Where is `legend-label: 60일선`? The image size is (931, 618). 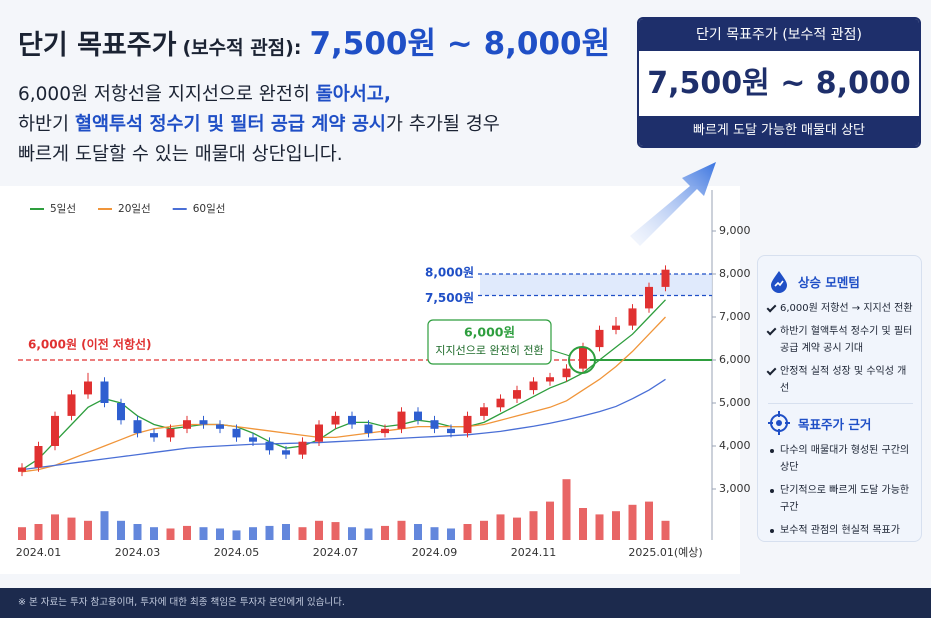 legend-label: 60일선 is located at coordinates (209, 208).